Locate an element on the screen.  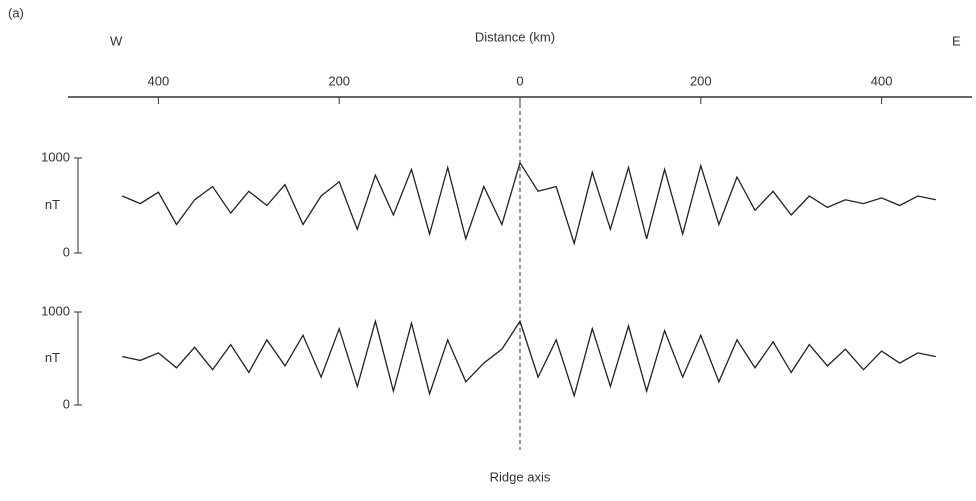
panel-label: (a) is located at coordinates (16, 12).